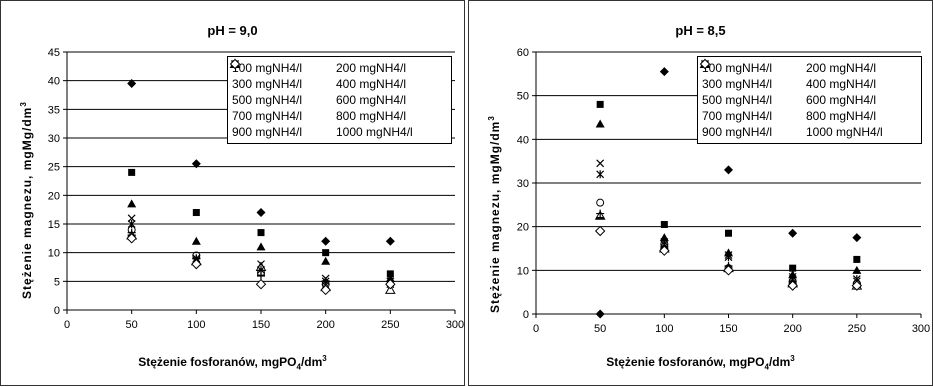 The height and width of the screenshot is (387, 933). What do you see at coordinates (857, 329) in the screenshot?
I see `x-tick-label: 250` at bounding box center [857, 329].